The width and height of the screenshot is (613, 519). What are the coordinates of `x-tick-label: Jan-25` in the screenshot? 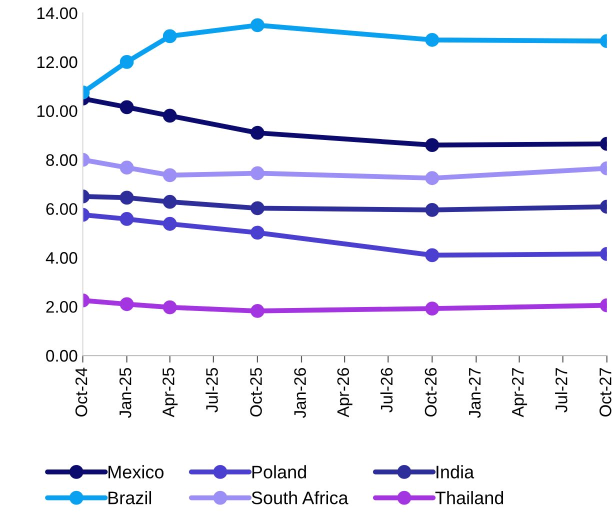 It's located at (125, 393).